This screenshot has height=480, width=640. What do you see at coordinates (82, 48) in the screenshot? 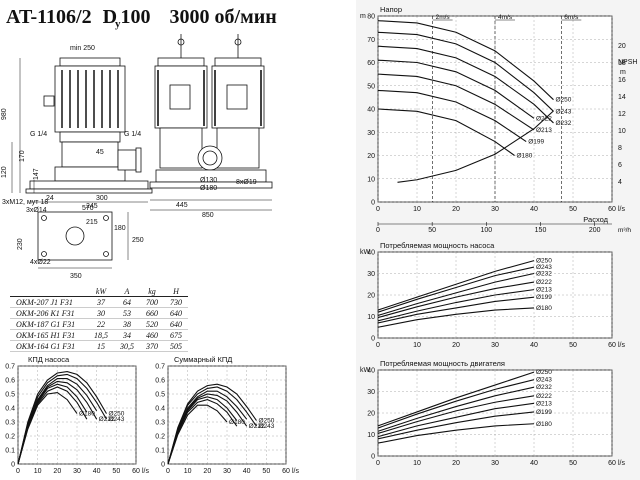
I see `dim-min250: min 250` at bounding box center [82, 48].